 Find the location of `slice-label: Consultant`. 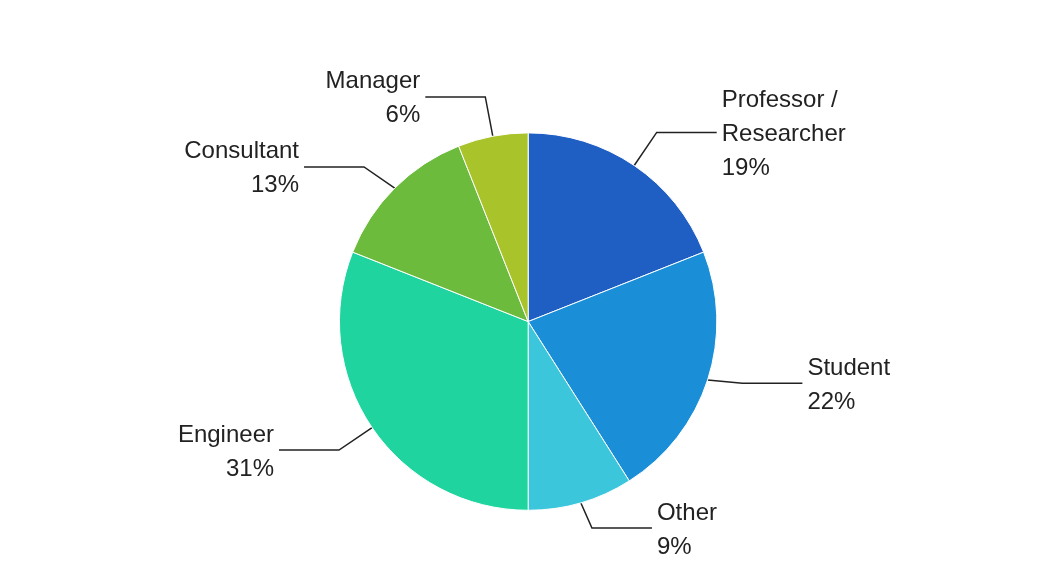

slice-label: Consultant is located at coordinates (242, 150).